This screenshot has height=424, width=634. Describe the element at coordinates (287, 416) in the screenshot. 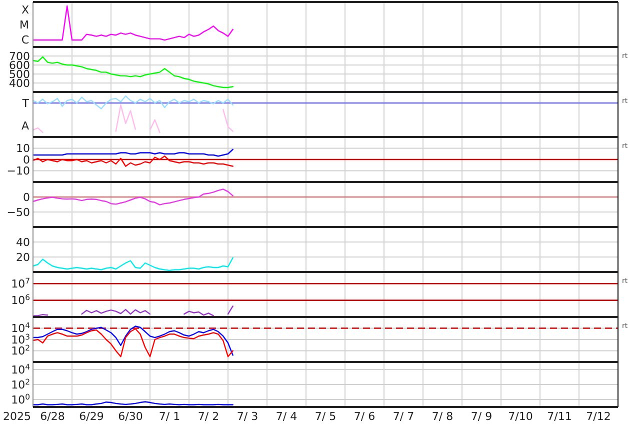

I see `x-tick-label: 7/ 4` at that location.